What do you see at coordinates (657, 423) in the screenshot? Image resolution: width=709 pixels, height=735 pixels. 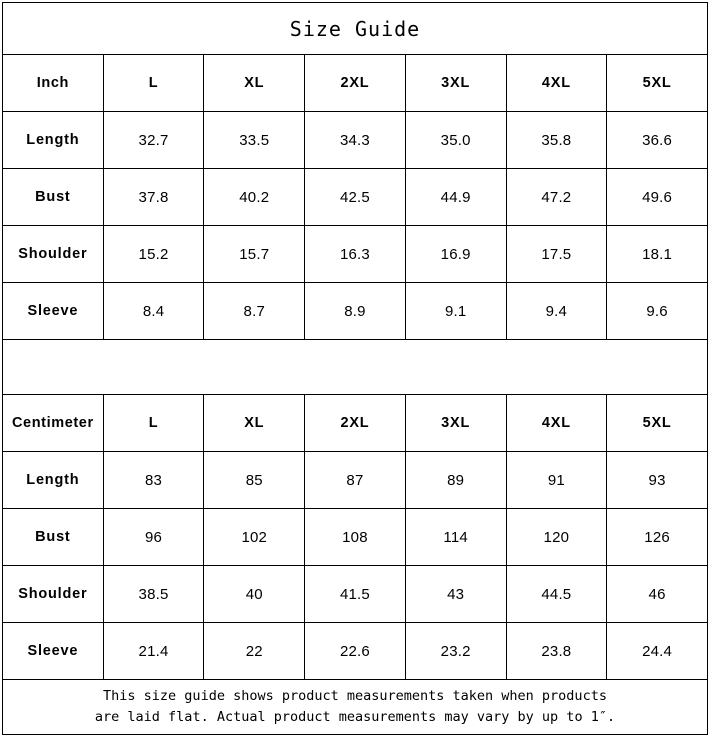 I see `centimeter-size-header-5xl: 5XL` at bounding box center [657, 423].